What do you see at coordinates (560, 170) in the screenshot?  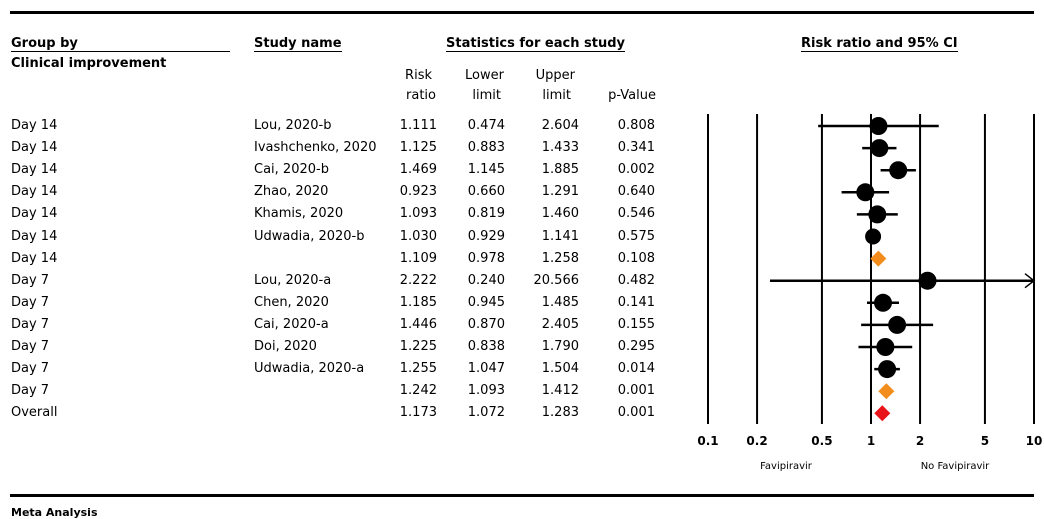 I see `row-upper-limit: 1.885` at bounding box center [560, 170].